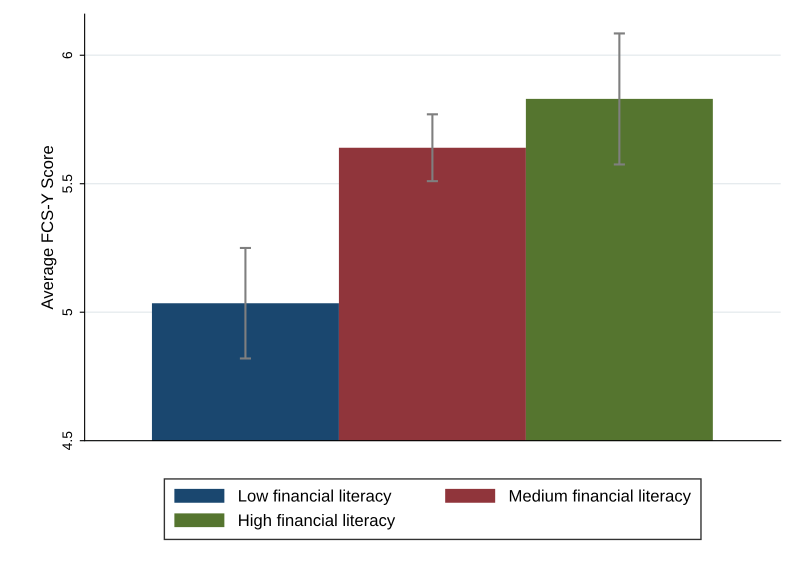 This screenshot has width=791, height=565. Describe the element at coordinates (317, 522) in the screenshot. I see `legend-label: High financial literacy` at that location.